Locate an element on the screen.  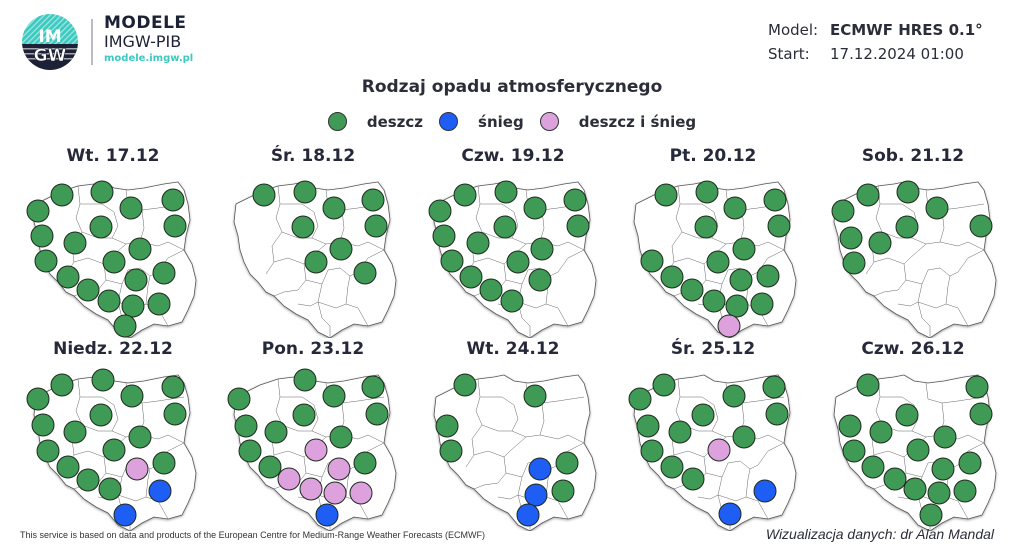
day-label: Wt. 17.12 is located at coordinates (113, 156).